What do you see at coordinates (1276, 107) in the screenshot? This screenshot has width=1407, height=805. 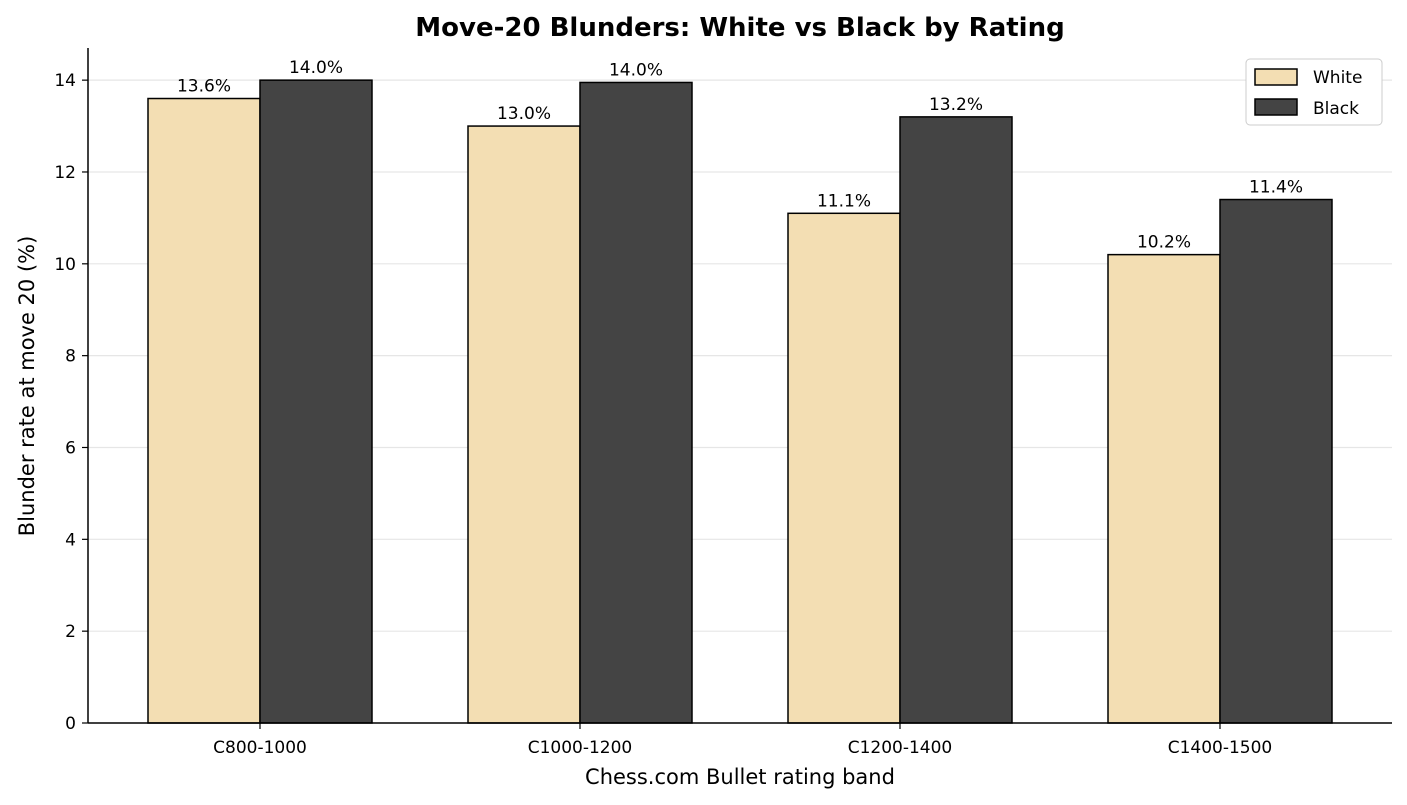 I see `legend-swatch-black` at bounding box center [1276, 107].